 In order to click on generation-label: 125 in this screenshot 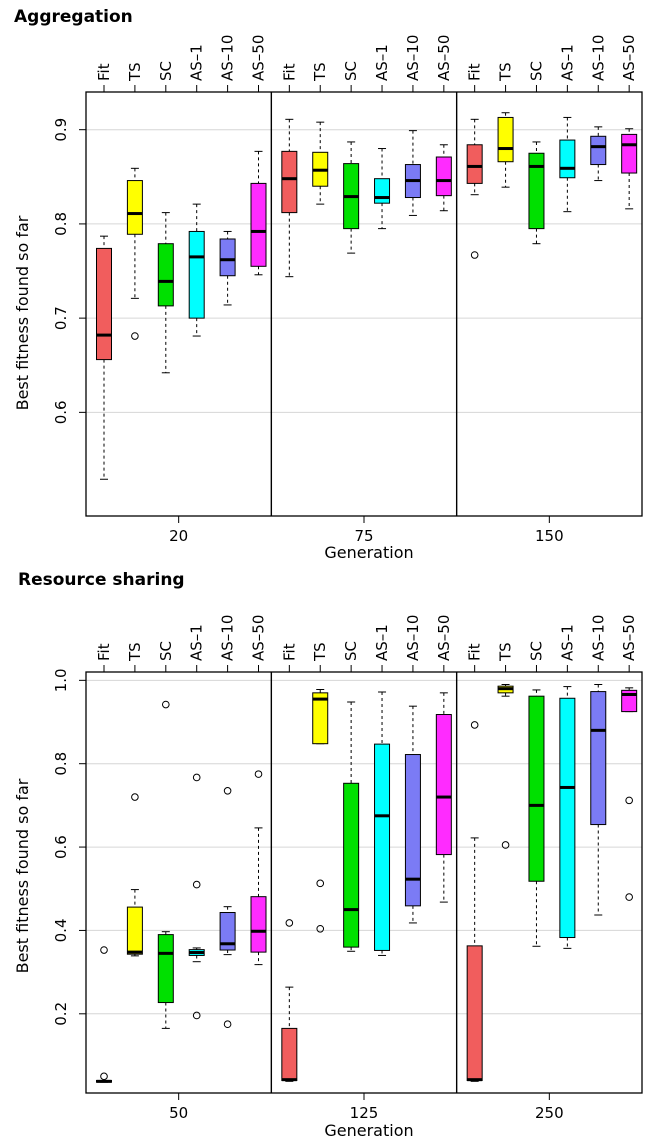, I will do `click(364, 1113)`.